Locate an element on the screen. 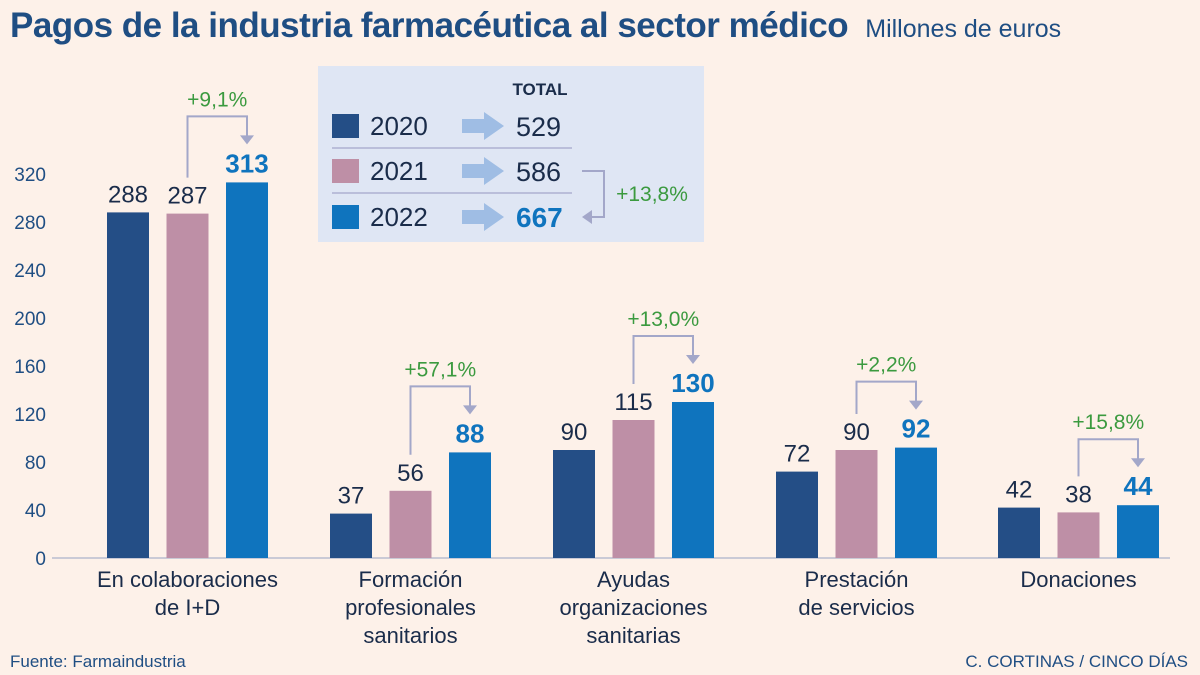 This screenshot has height=675, width=1200. category-label: profesionales is located at coordinates (410, 607).